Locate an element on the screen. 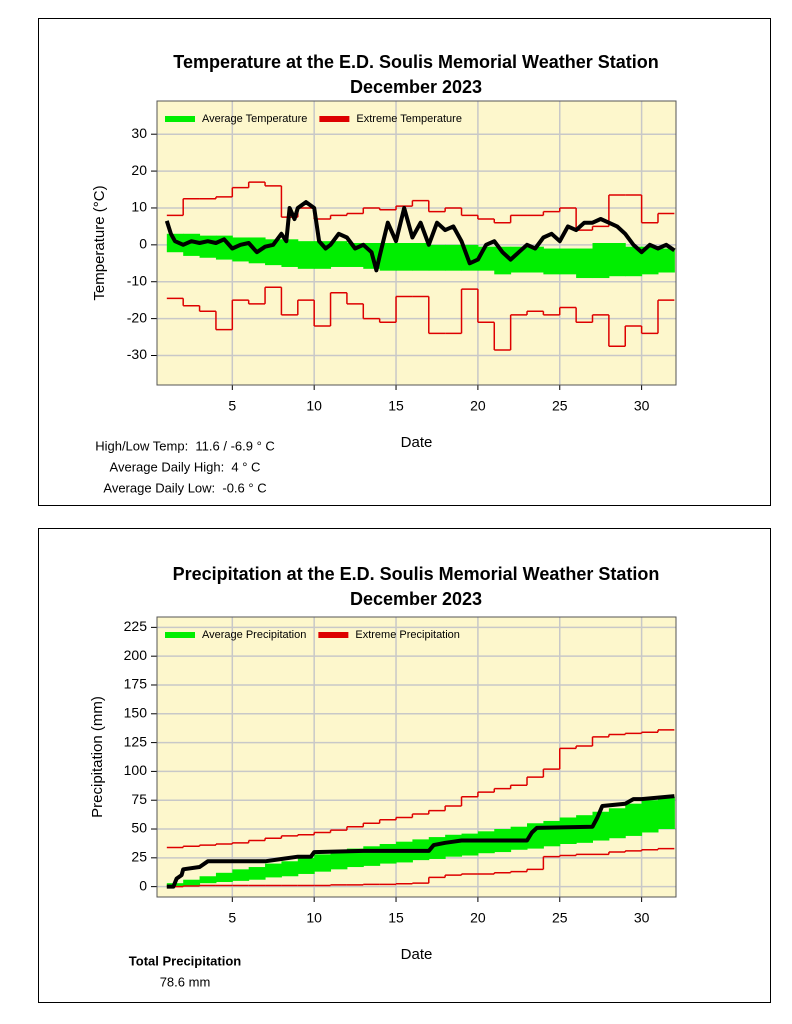 This screenshot has width=792, height=1024. legend-label: Average Temperature is located at coordinates (254, 119).